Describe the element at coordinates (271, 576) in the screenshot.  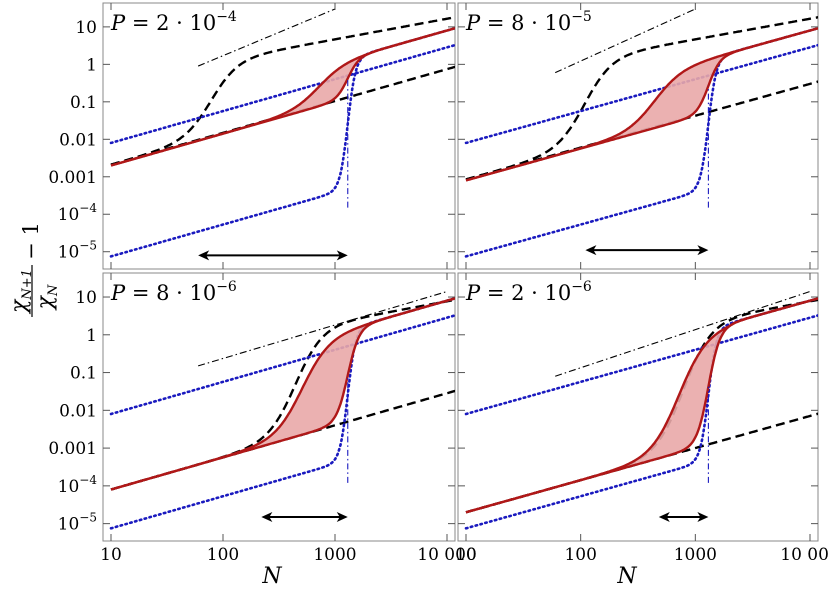
I see `x-axis-title-left: N` at that location.